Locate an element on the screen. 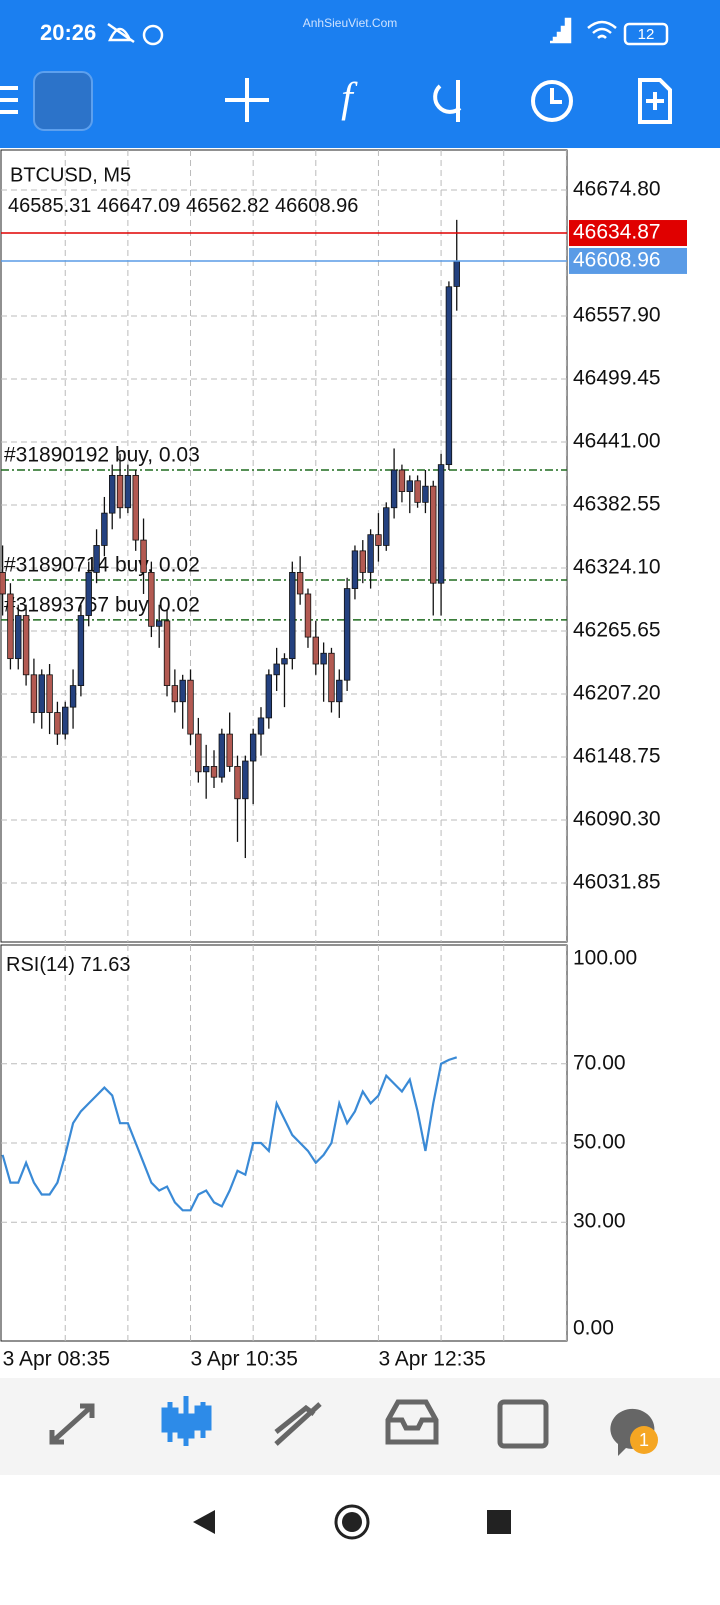 The image size is (720, 1605). rsi-tick-label: 70.00 is located at coordinates (599, 1062).